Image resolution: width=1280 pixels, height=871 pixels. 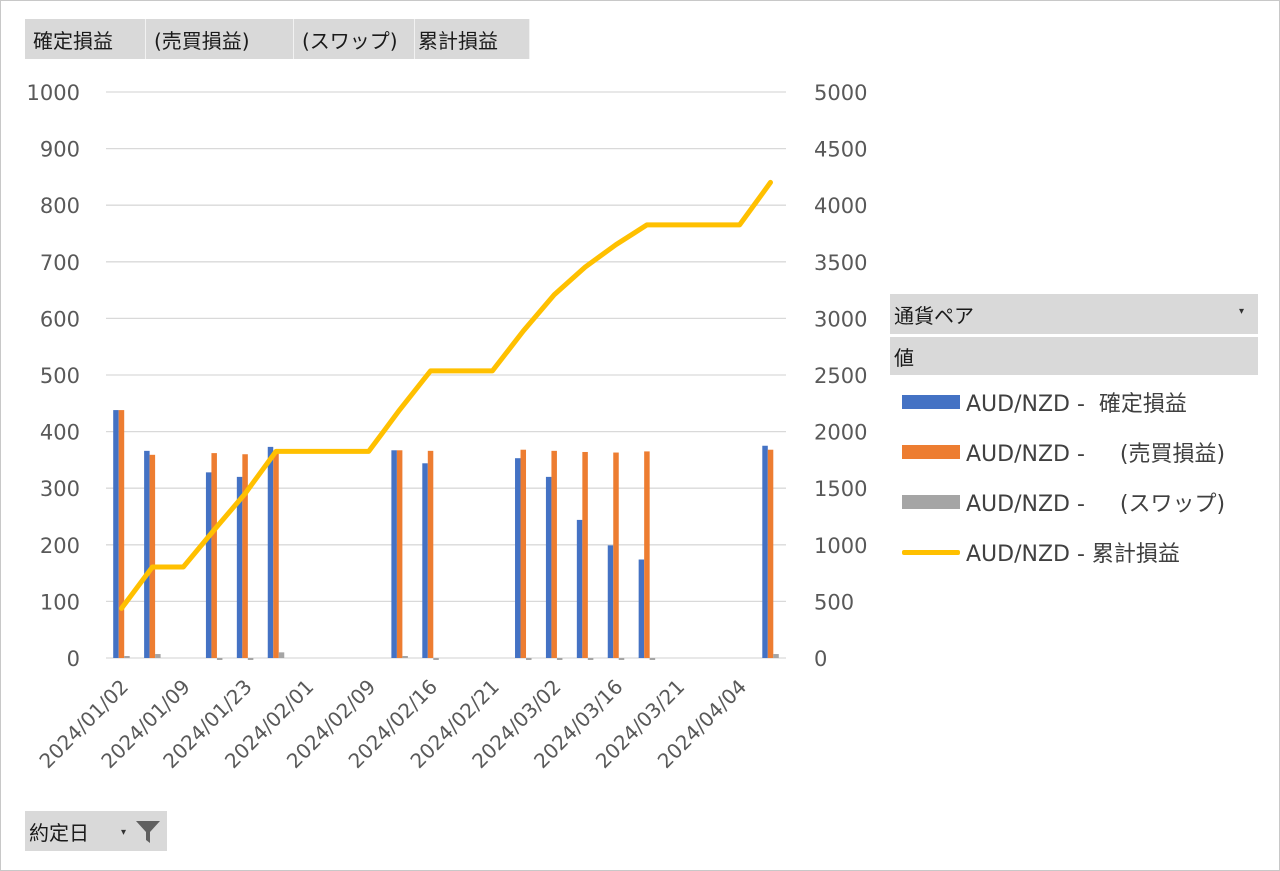 What do you see at coordinates (60, 319) in the screenshot?
I see `y-left-tick-label: 600` at bounding box center [60, 319].